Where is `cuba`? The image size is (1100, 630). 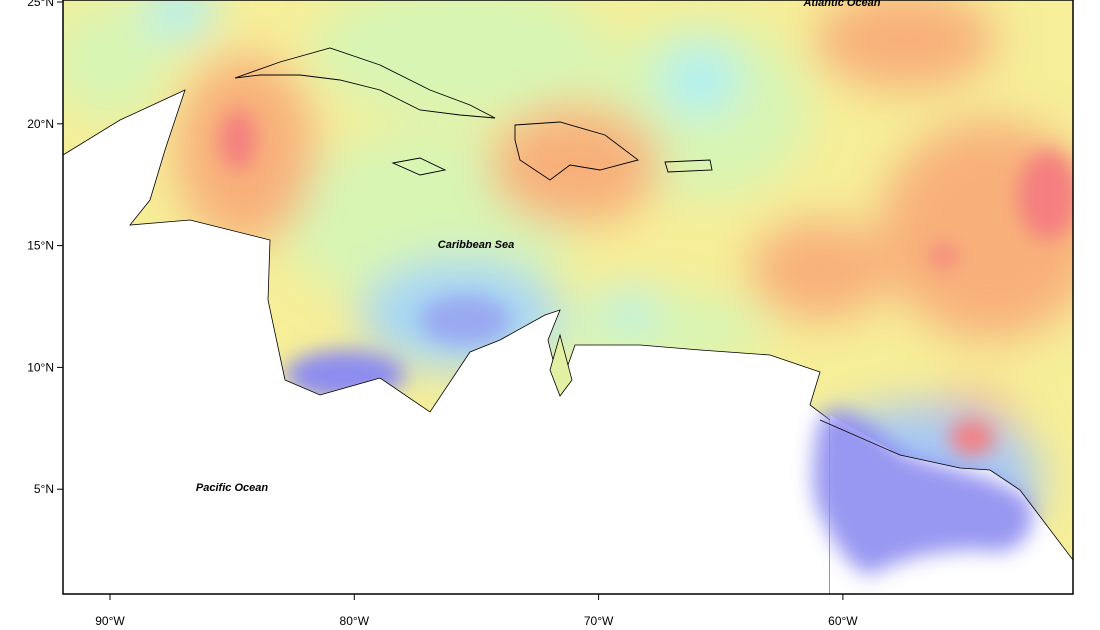
cuba is located at coordinates (365, 83).